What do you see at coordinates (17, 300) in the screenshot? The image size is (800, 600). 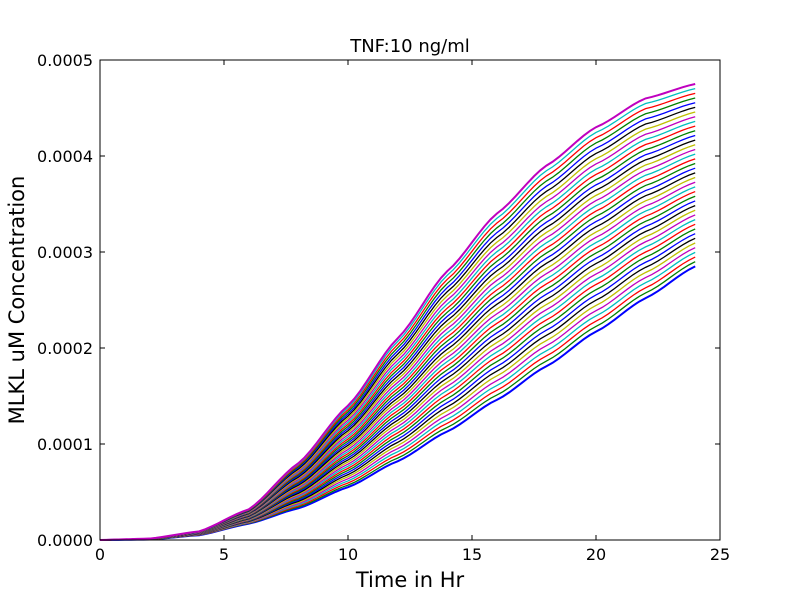 I see `y-axis-title: MLKL uM Concentration` at bounding box center [17, 300].